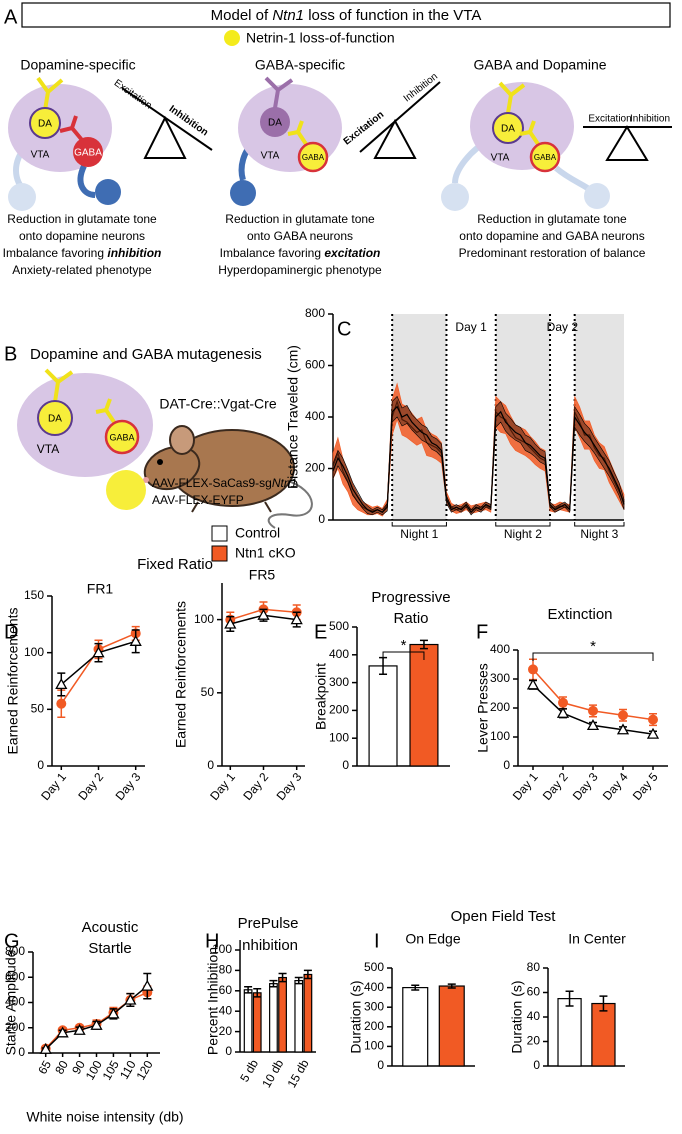 The width and height of the screenshot is (682, 1134). Describe the element at coordinates (645, 786) in the screenshot. I see `x-tick-label: Day 5` at that location.